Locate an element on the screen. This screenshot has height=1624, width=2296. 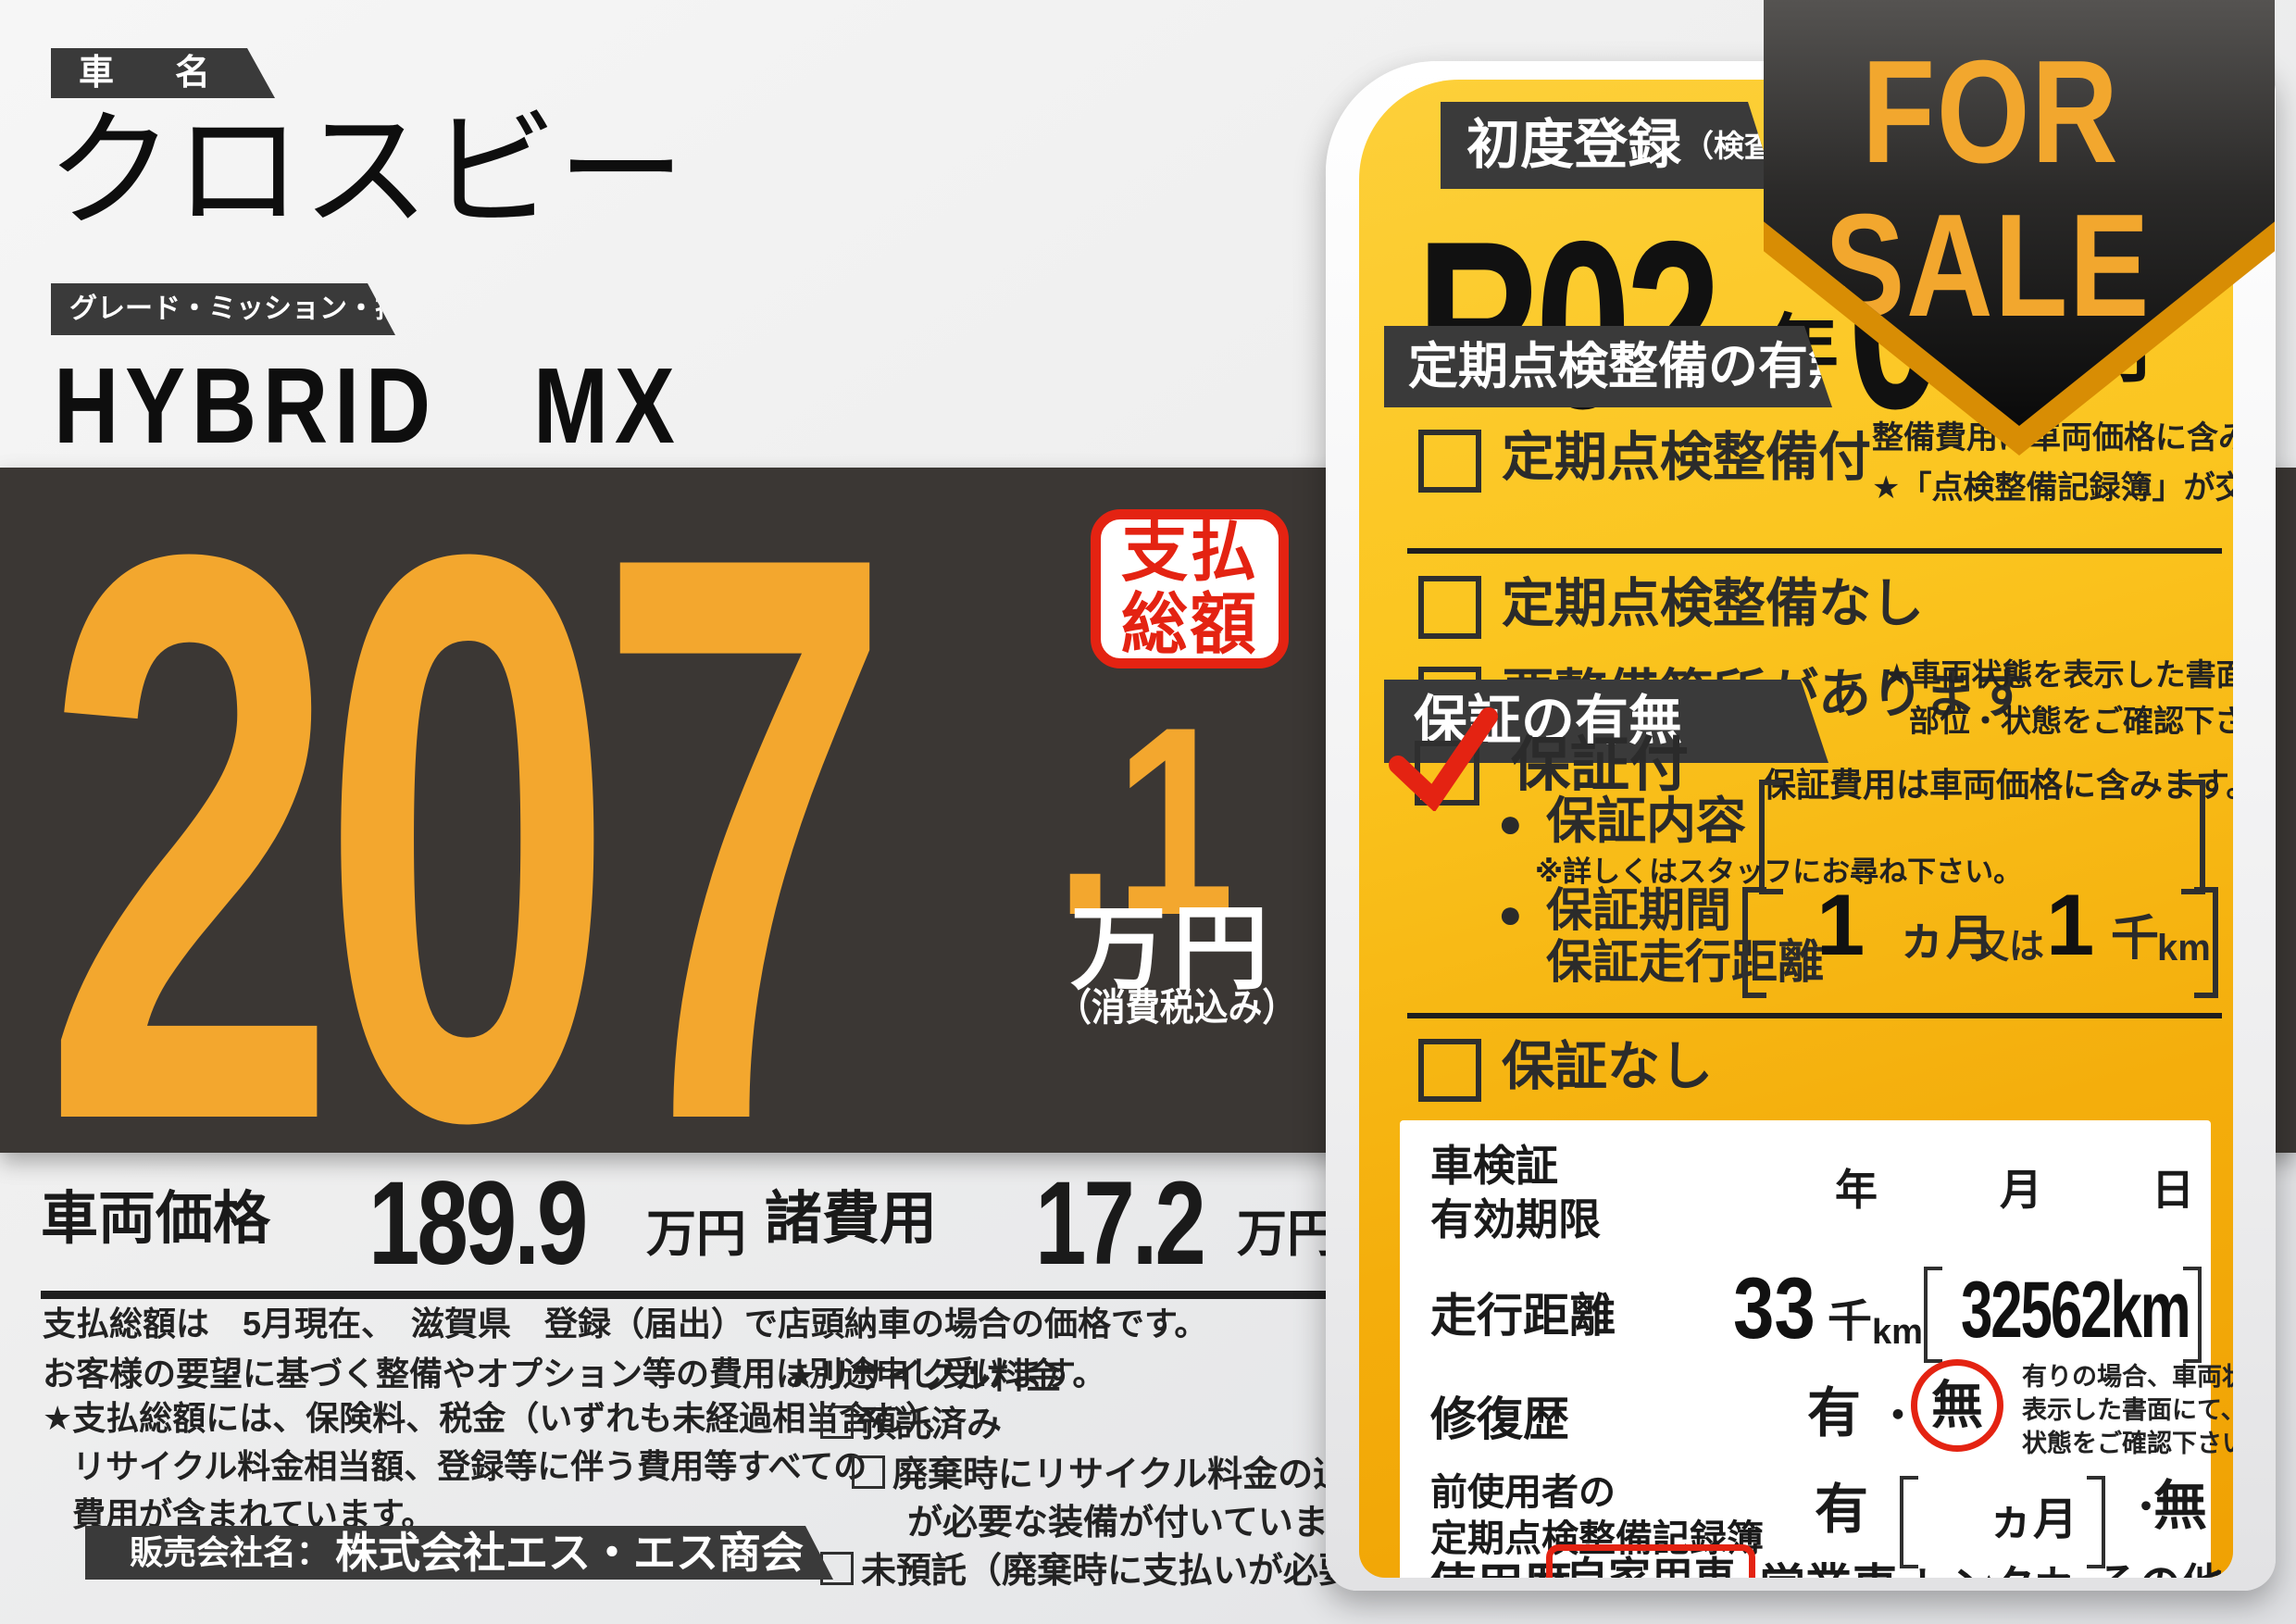
fineprint-line2: お客様の要望に基づく整備やオプション等の費用は別途申し受けます。 is located at coordinates (574, 1374).